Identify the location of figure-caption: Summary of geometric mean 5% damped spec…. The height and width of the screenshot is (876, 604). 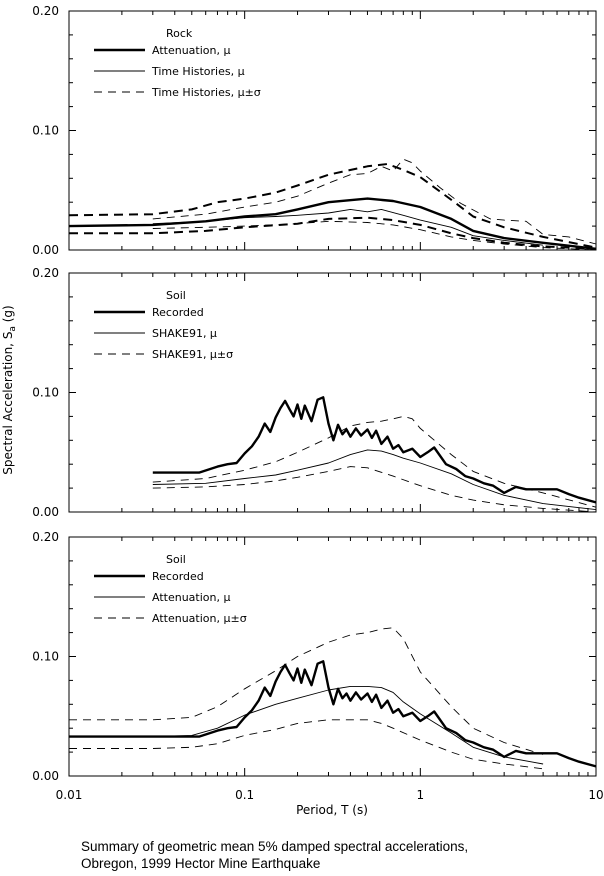
(331, 855).